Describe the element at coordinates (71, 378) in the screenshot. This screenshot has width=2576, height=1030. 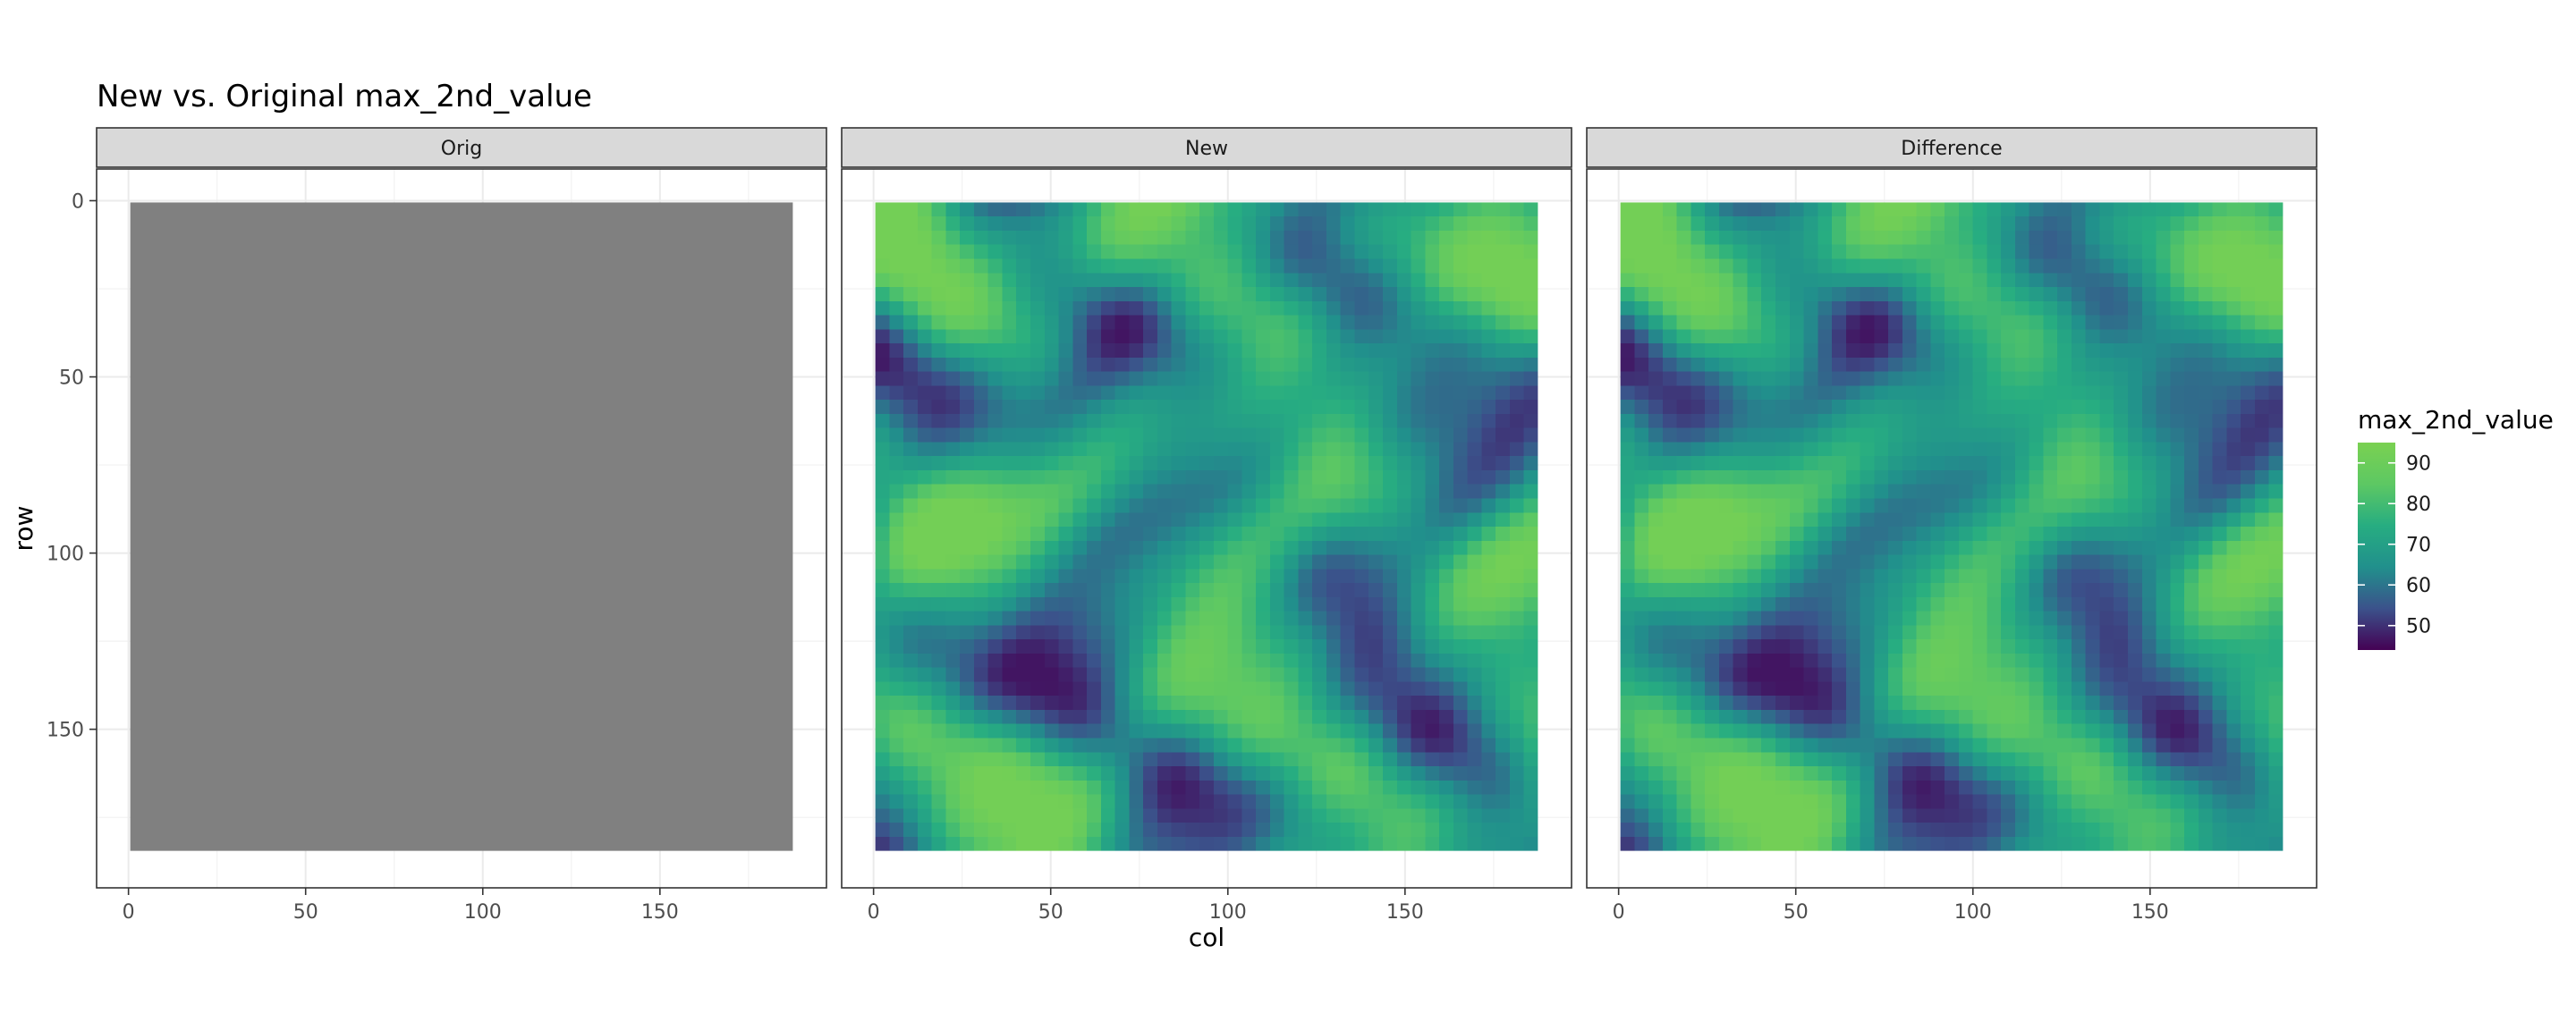
I see `y-tick-label: 50` at that location.